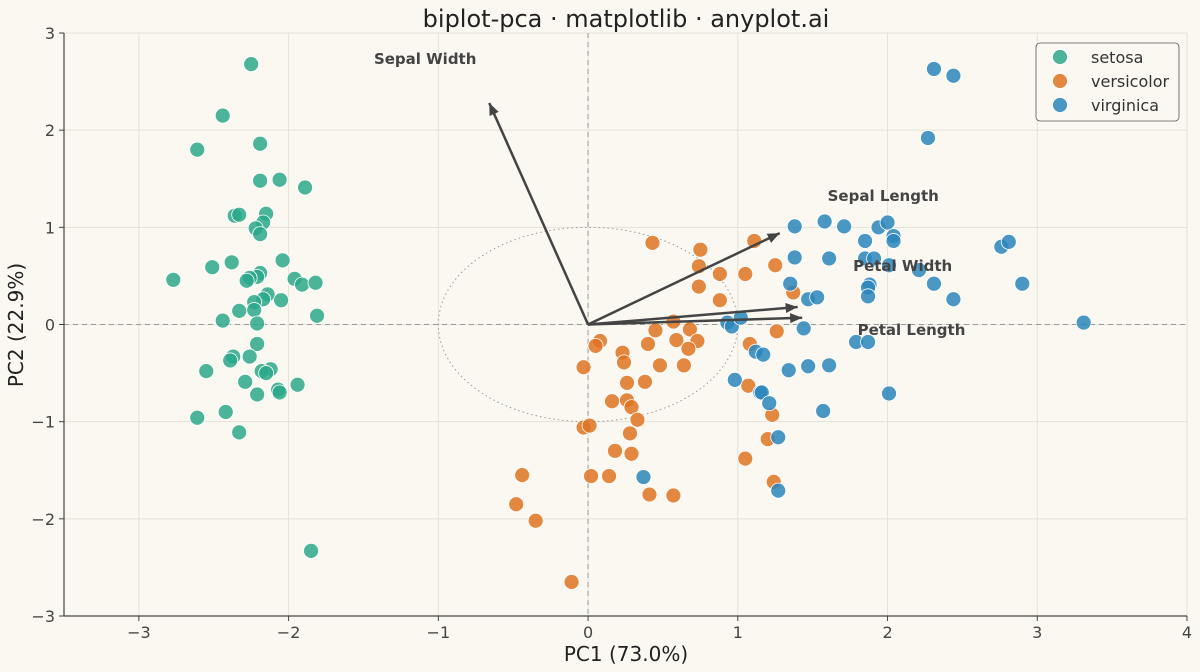 The height and width of the screenshot is (672, 1200). Describe the element at coordinates (43, 616) in the screenshot. I see `y-tick-label: −3` at that location.